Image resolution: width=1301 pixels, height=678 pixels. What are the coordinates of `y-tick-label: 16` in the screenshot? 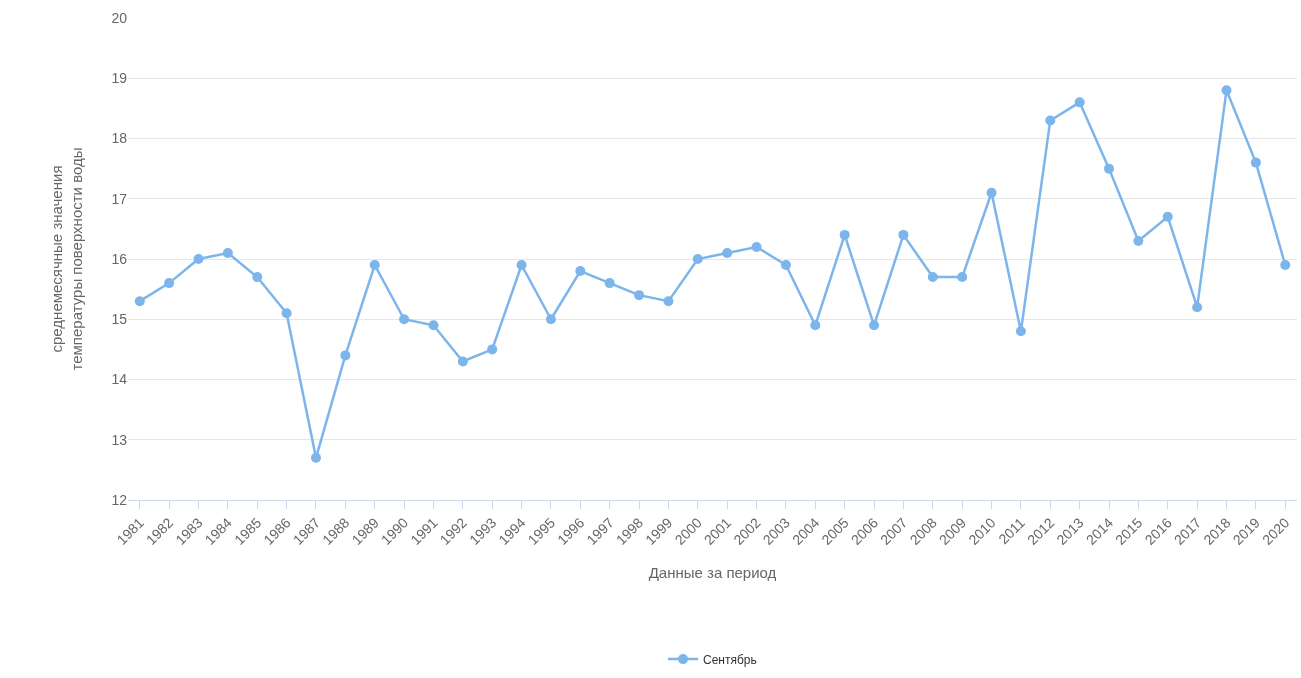 It's located at (119, 258).